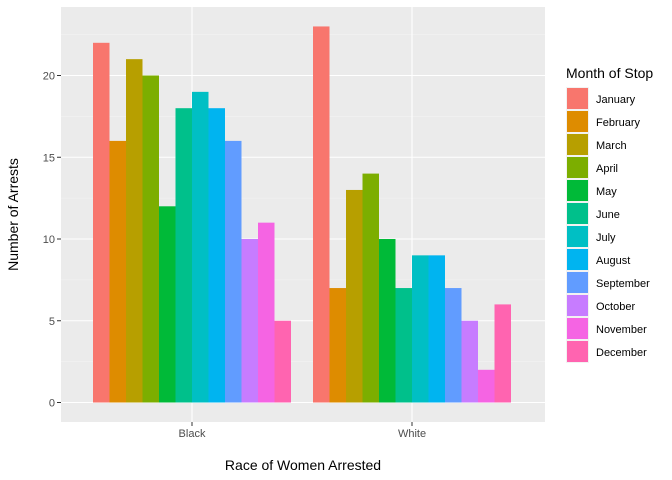 The width and height of the screenshot is (672, 480). Describe the element at coordinates (183, 255) in the screenshot. I see `bar-black-june` at that location.